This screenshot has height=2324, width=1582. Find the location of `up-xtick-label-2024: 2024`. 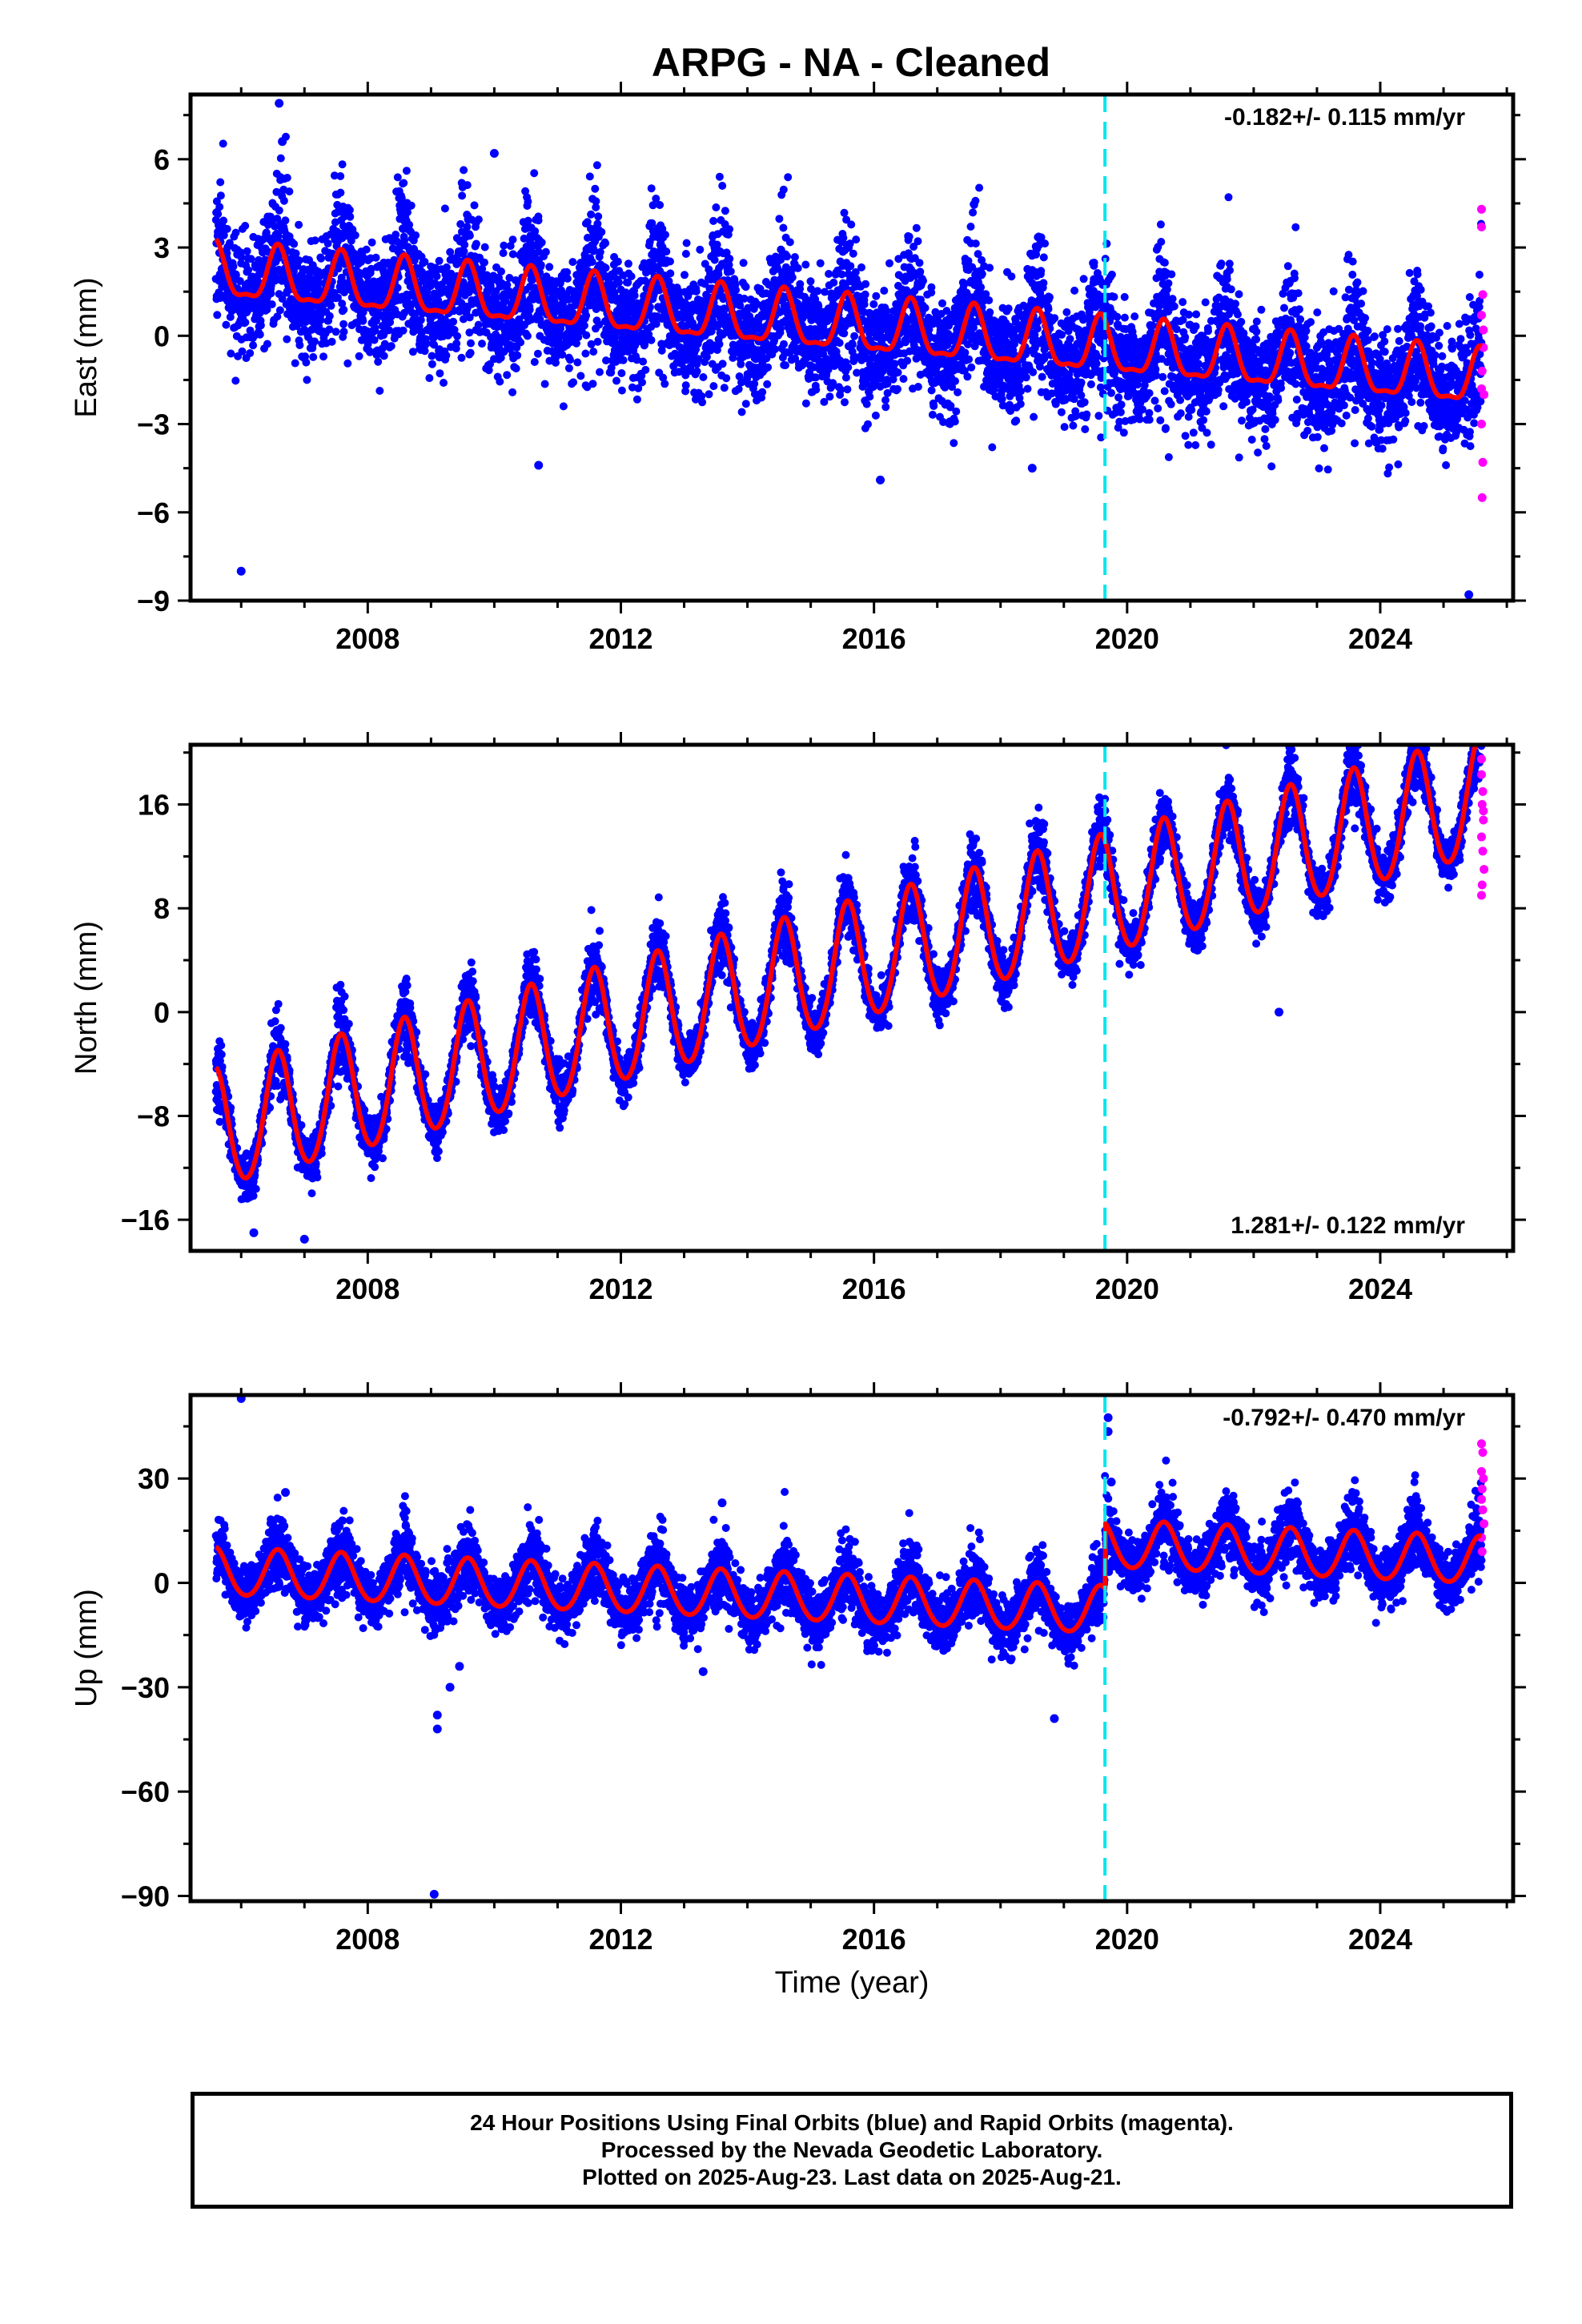

up-xtick-label-2024: 2024 is located at coordinates (1380, 1940).